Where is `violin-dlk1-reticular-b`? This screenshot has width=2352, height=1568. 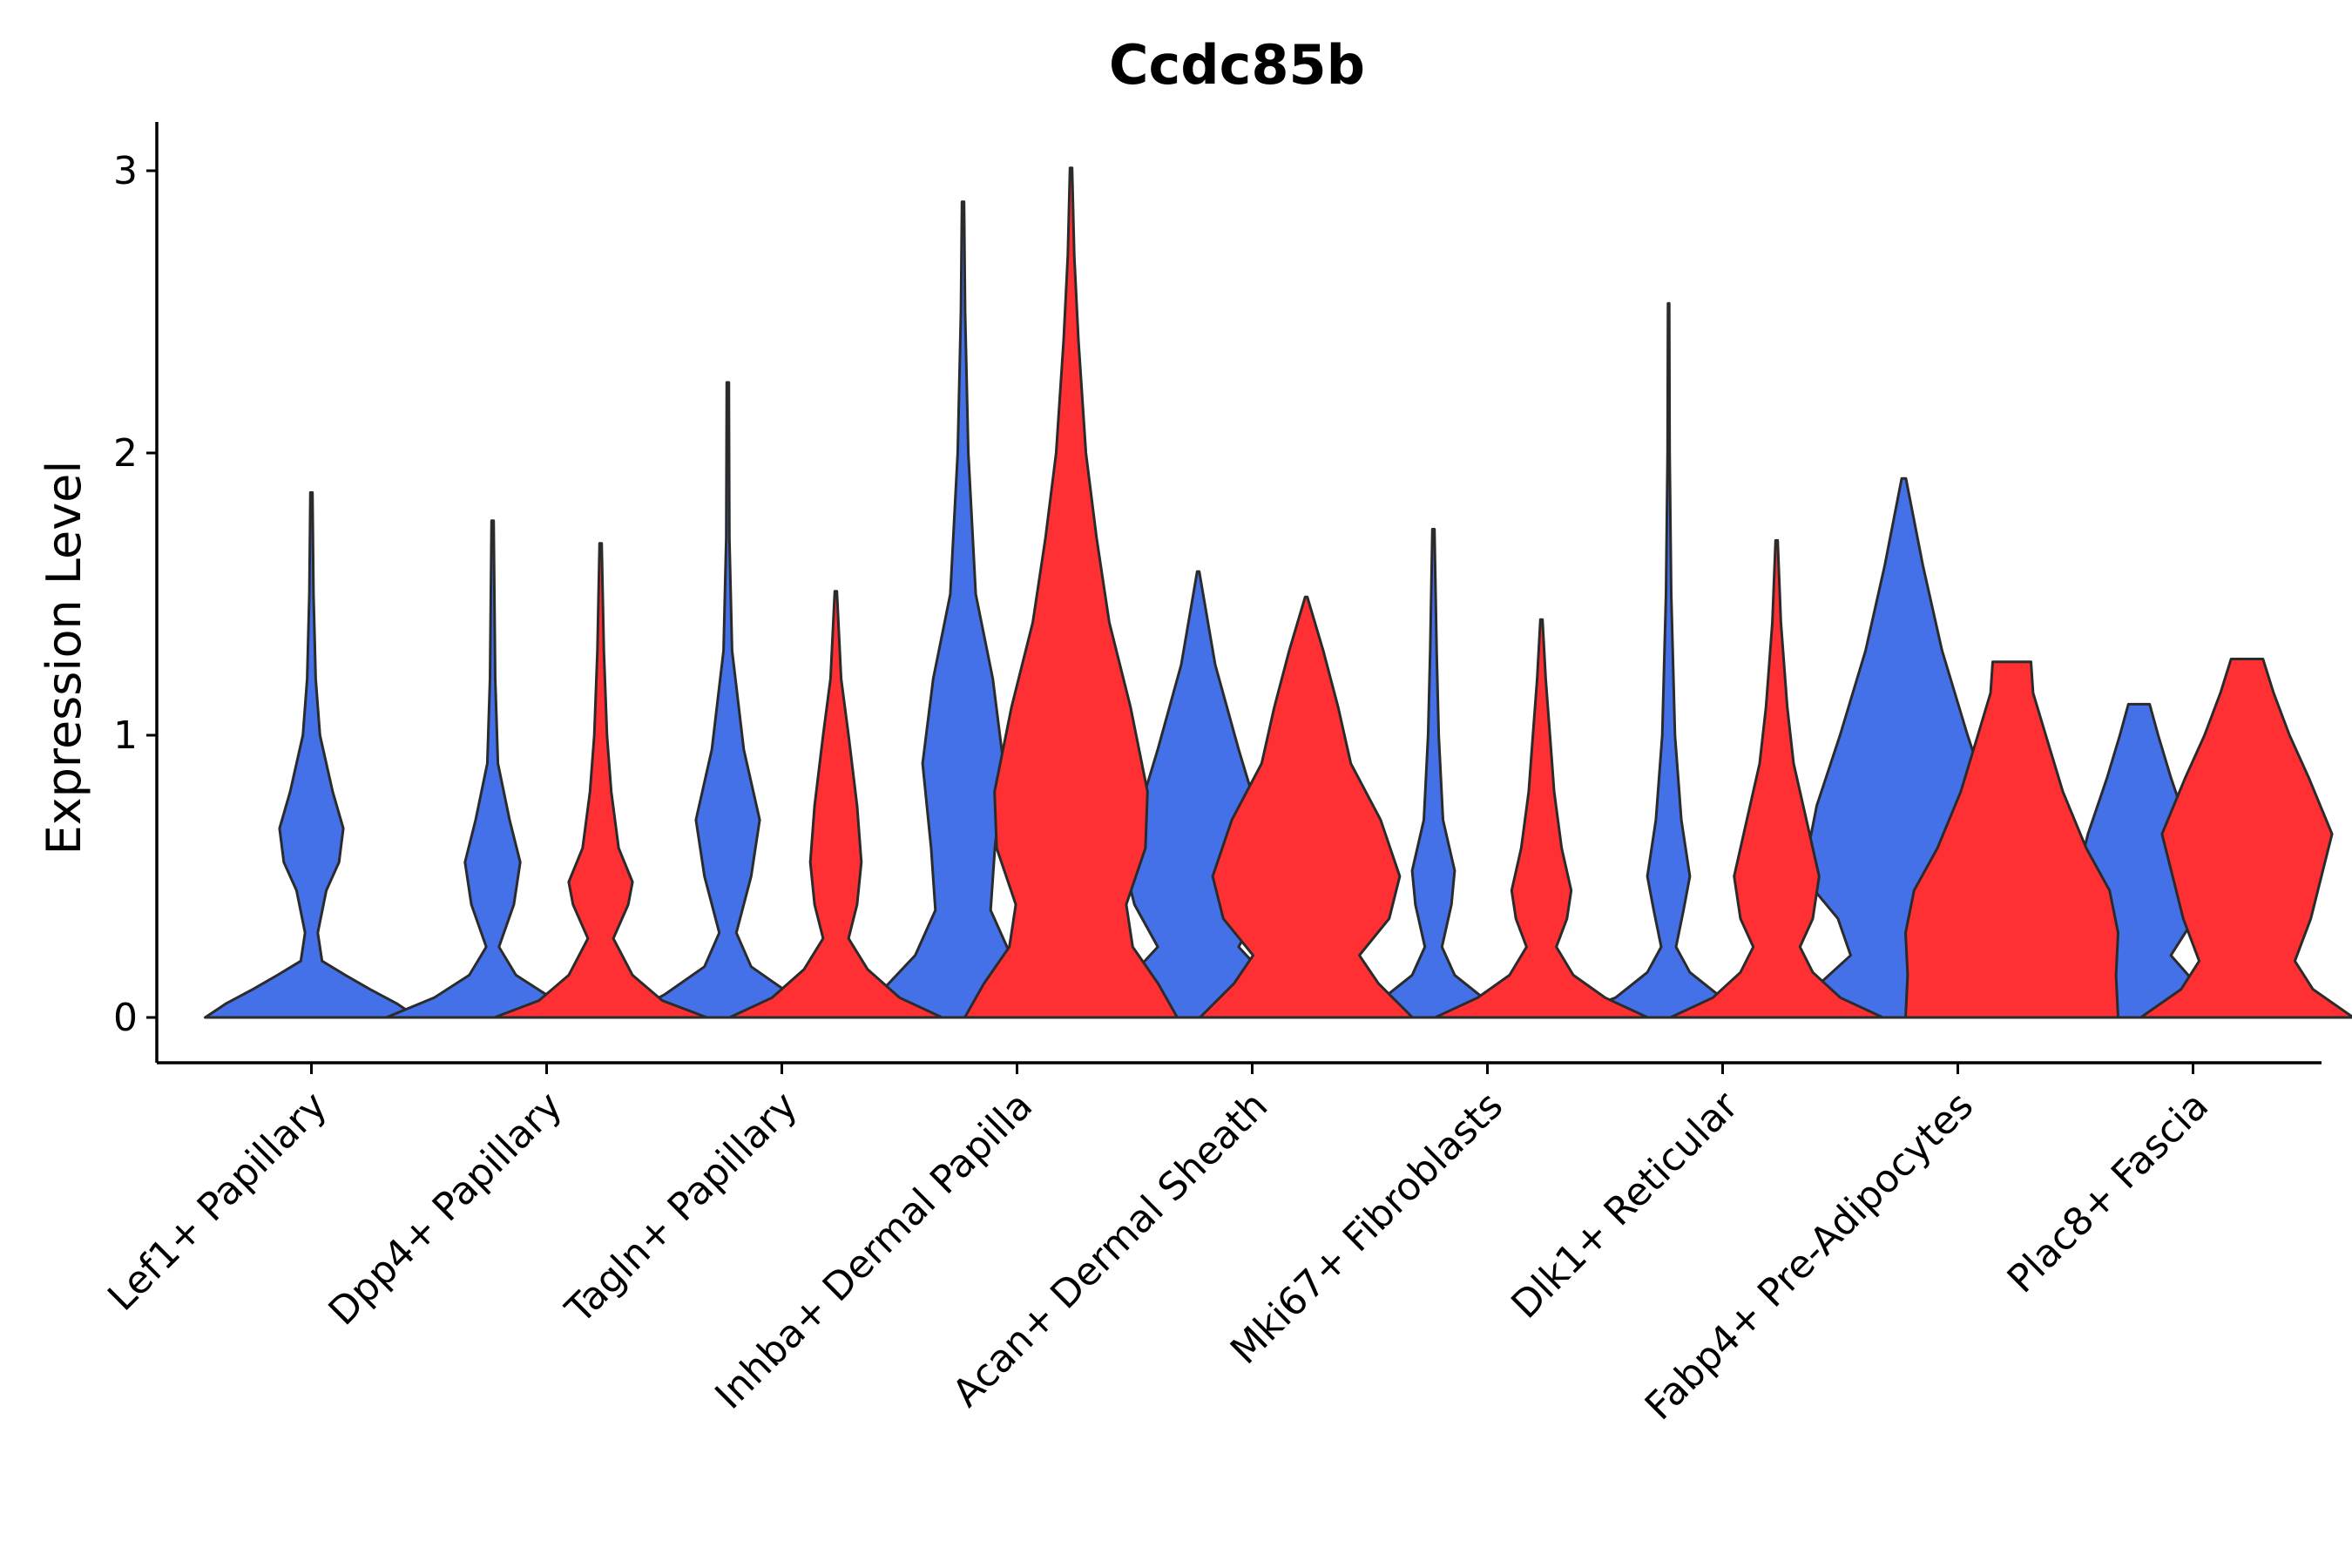 violin-dlk1-reticular-b is located at coordinates (1776, 778).